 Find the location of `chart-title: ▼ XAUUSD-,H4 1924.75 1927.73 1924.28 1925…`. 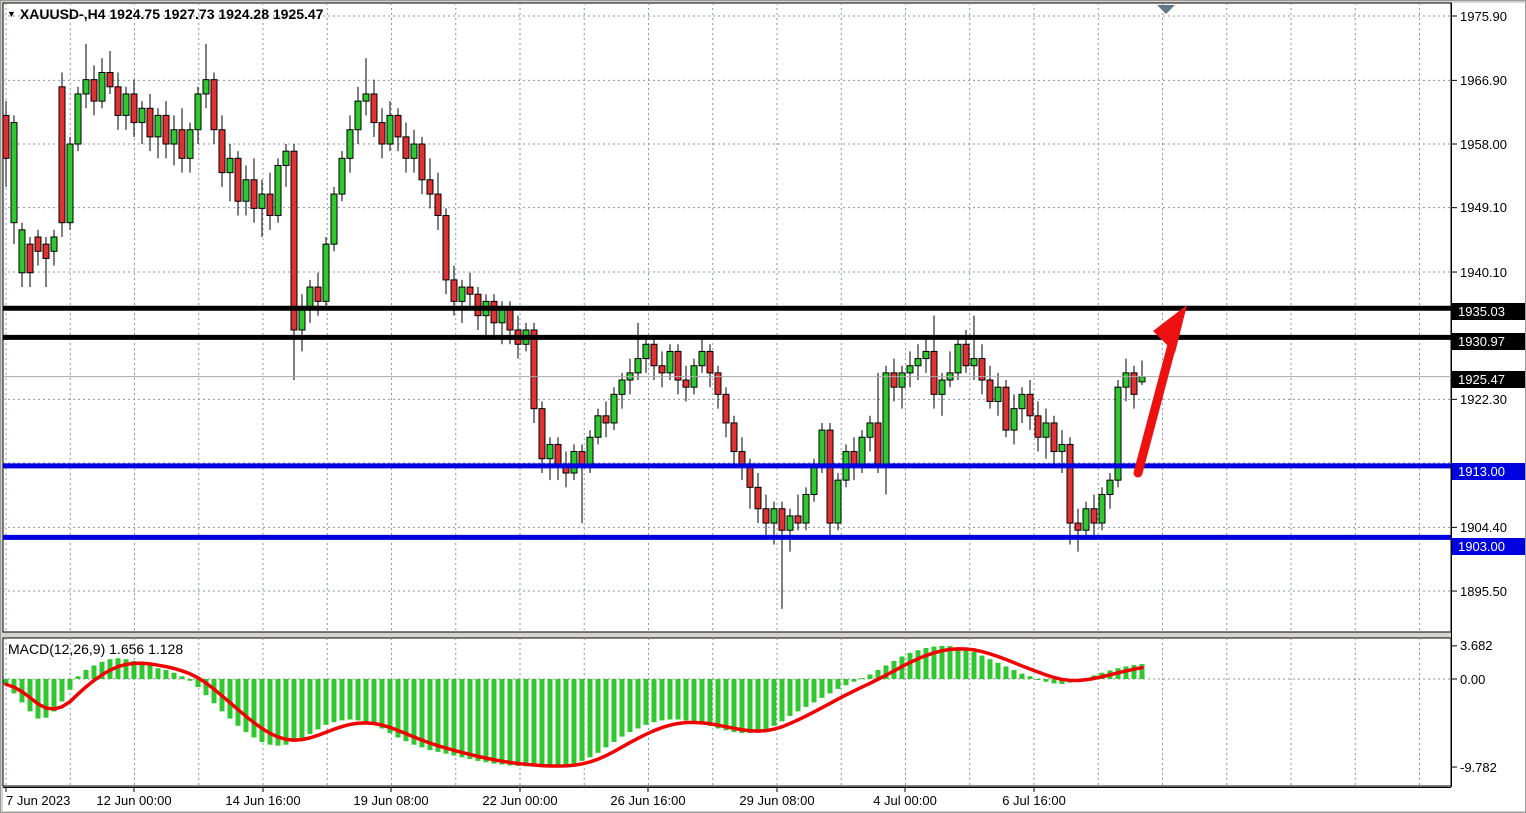

chart-title: ▼ XAUUSD-,H4 1924.75 1927.73 1924.28 1925… is located at coordinates (165, 14).